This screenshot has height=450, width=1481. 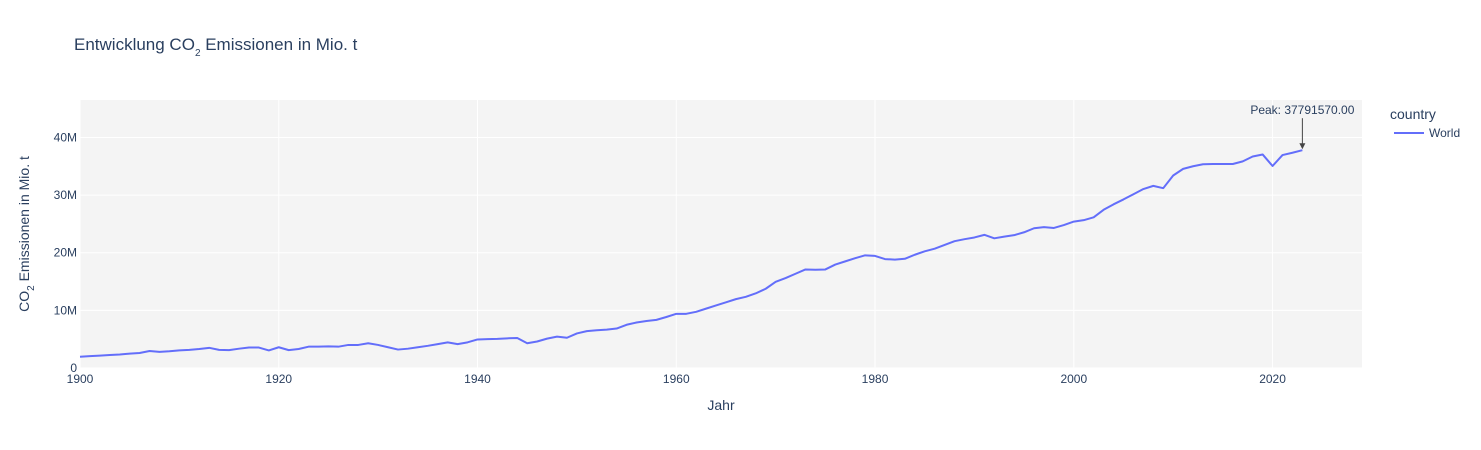 What do you see at coordinates (721, 405) in the screenshot?
I see `x-axis-title: Jahr` at bounding box center [721, 405].